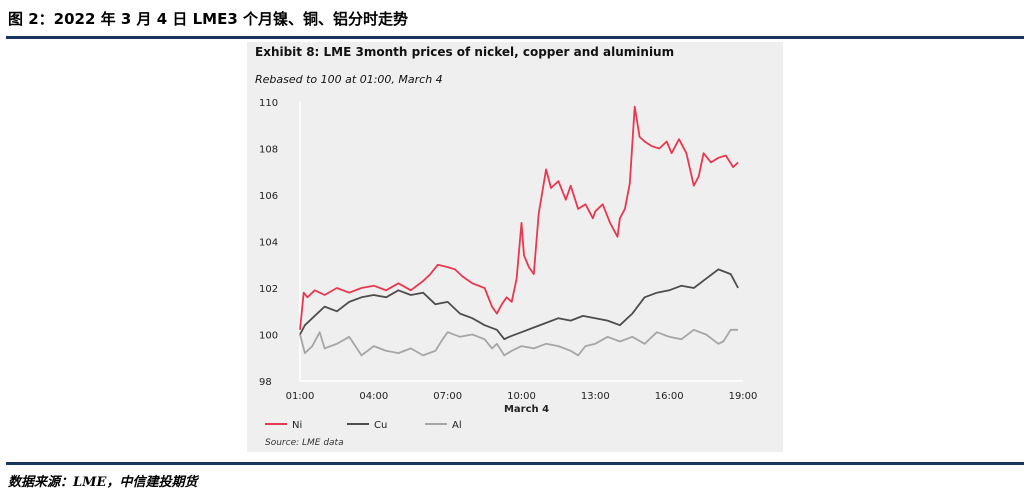  What do you see at coordinates (349, 79) in the screenshot?
I see `chart-subtitle: Rebased to 100 at 01:00, March 4` at bounding box center [349, 79].